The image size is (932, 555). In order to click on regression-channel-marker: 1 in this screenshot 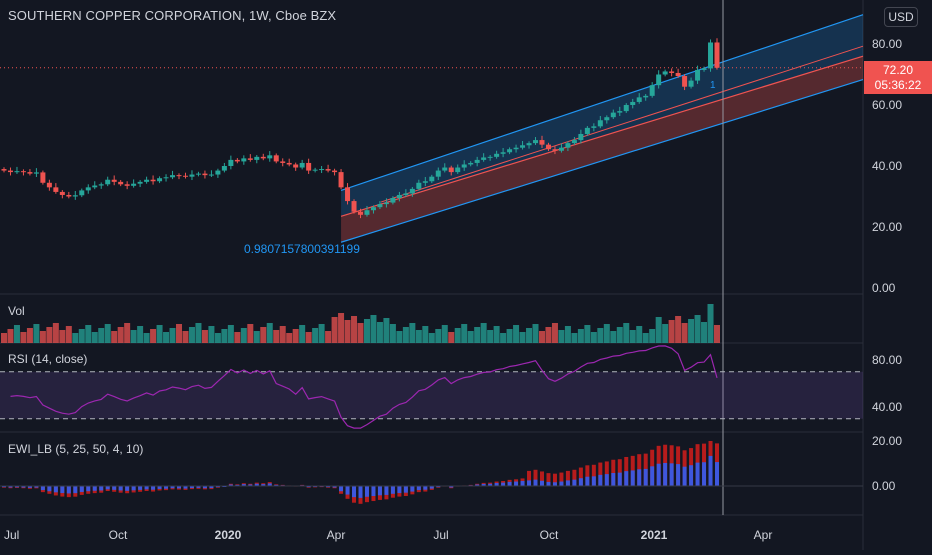, I will do `click(713, 85)`.